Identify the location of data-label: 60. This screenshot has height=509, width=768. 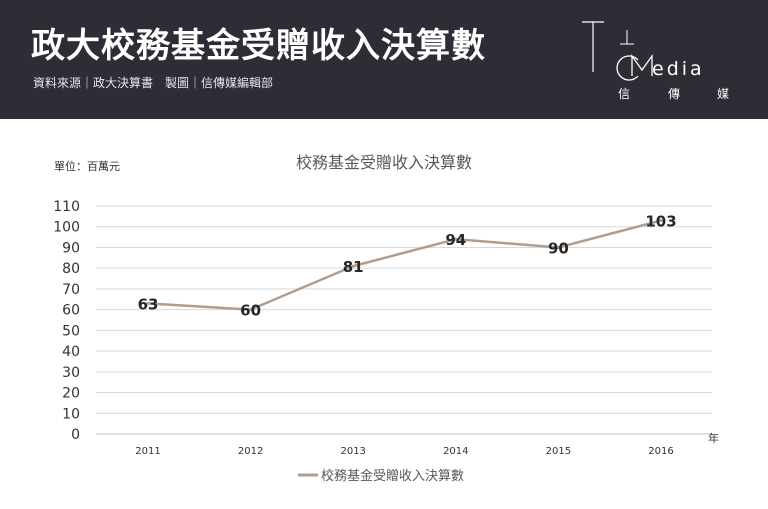
(250, 311).